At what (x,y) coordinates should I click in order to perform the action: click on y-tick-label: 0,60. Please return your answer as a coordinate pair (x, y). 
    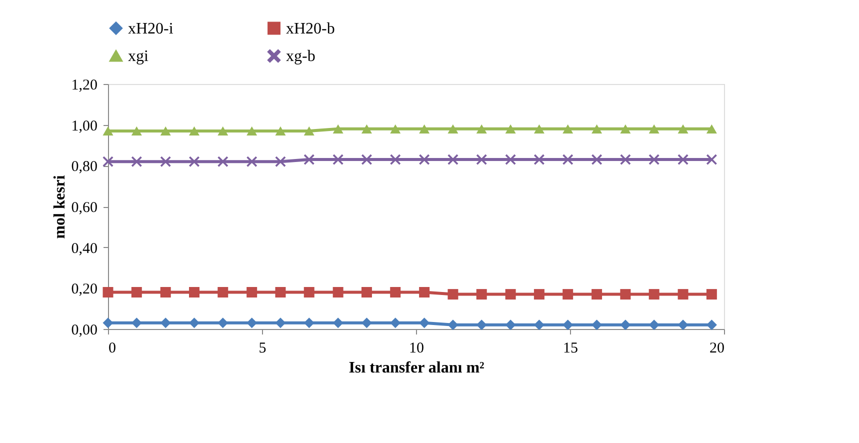
    Looking at the image, I should click on (84, 208).